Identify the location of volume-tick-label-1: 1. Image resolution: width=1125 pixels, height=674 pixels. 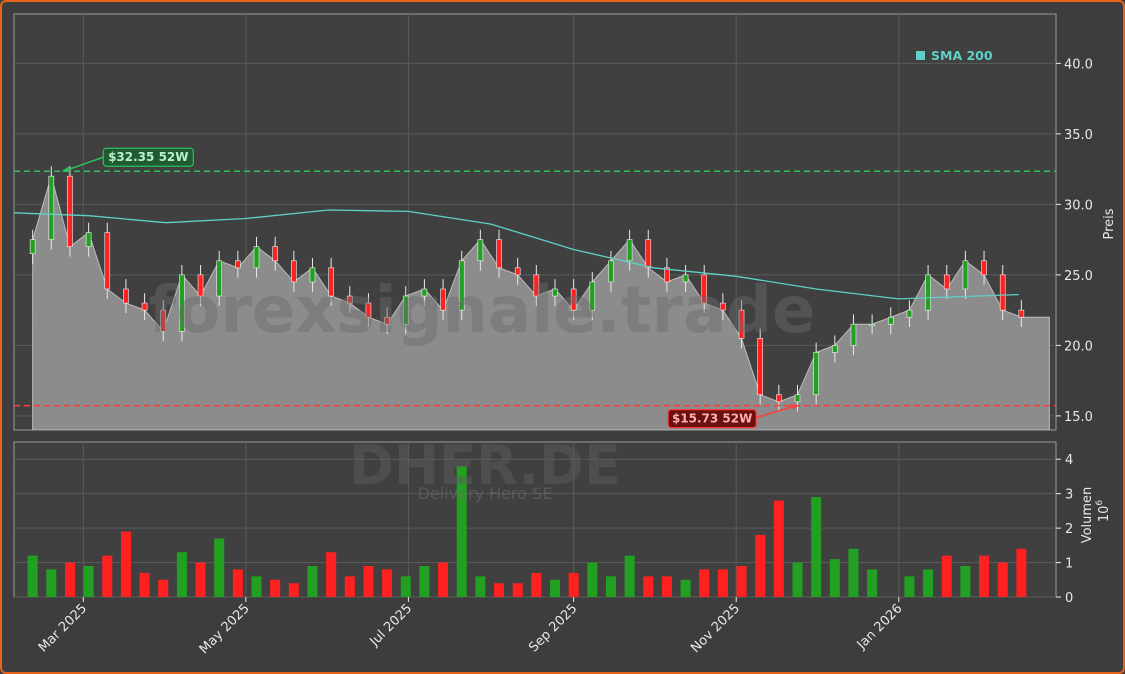
(1069, 564).